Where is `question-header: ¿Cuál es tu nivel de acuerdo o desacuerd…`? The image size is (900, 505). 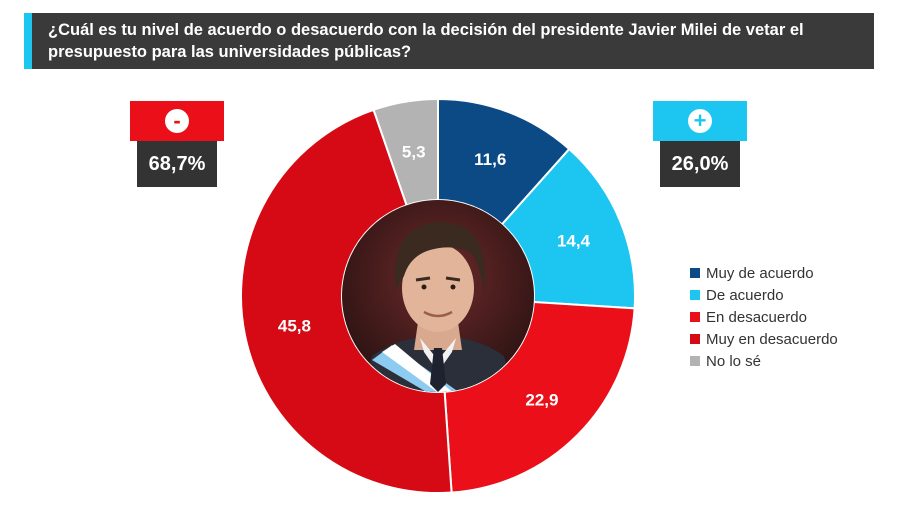 question-header: ¿Cuál es tu nivel de acuerdo o desacuerd… is located at coordinates (449, 41).